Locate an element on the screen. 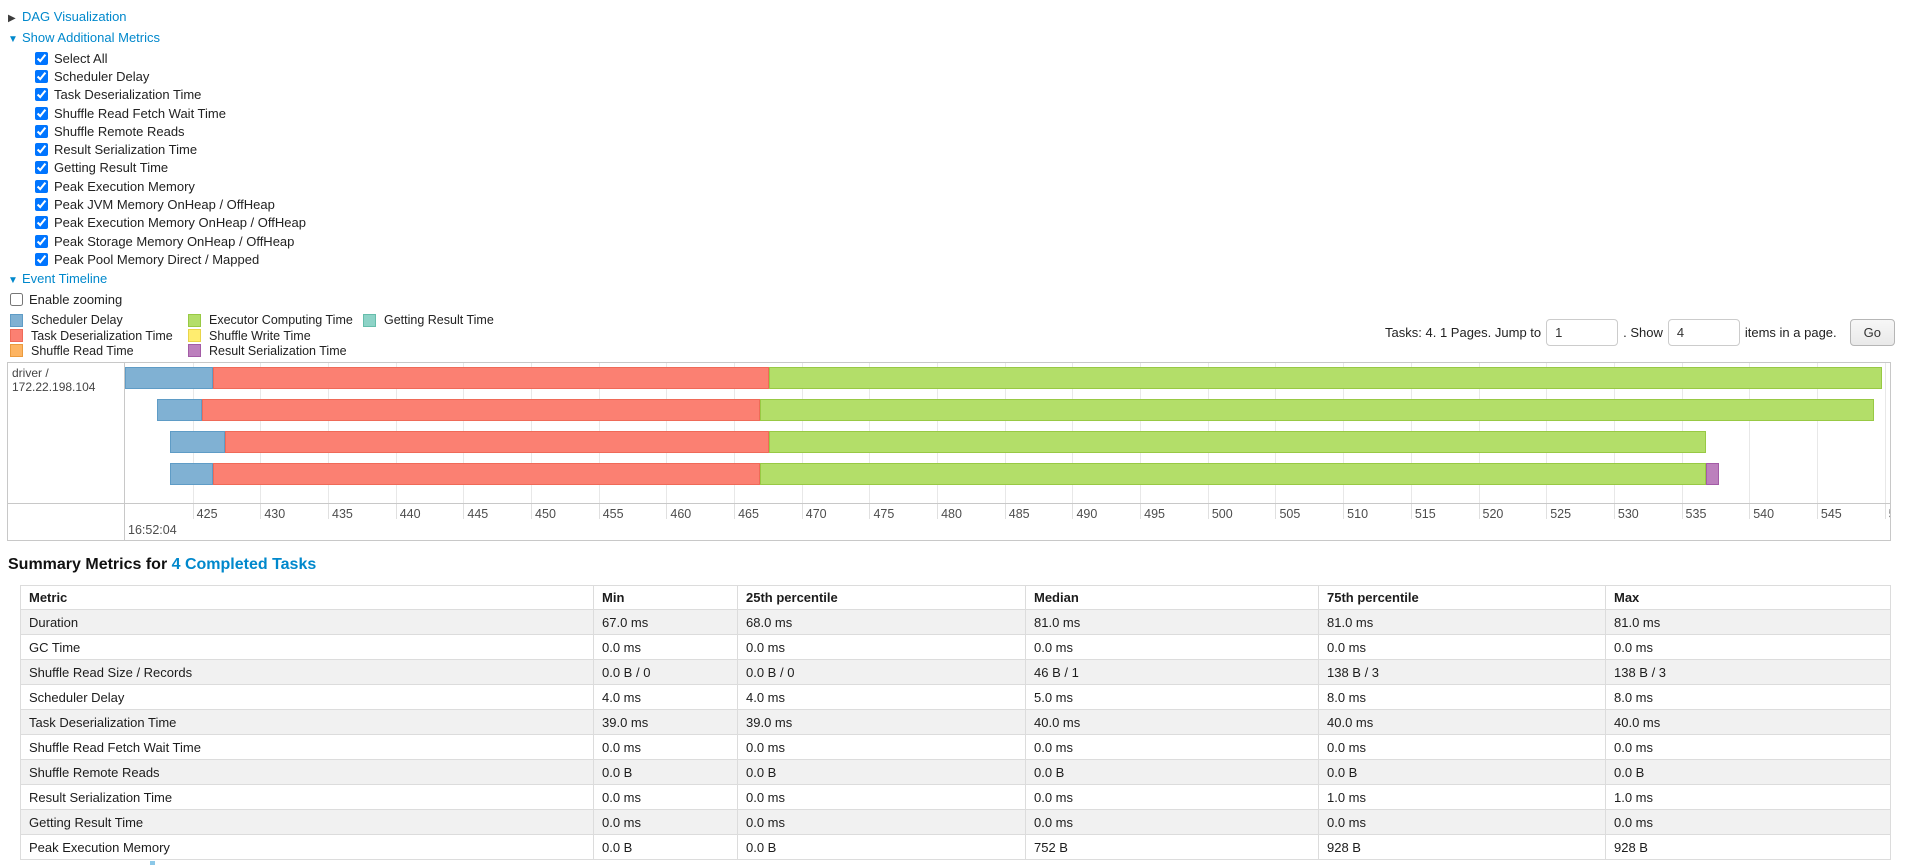  clipped-next-section-element is located at coordinates (152, 863).